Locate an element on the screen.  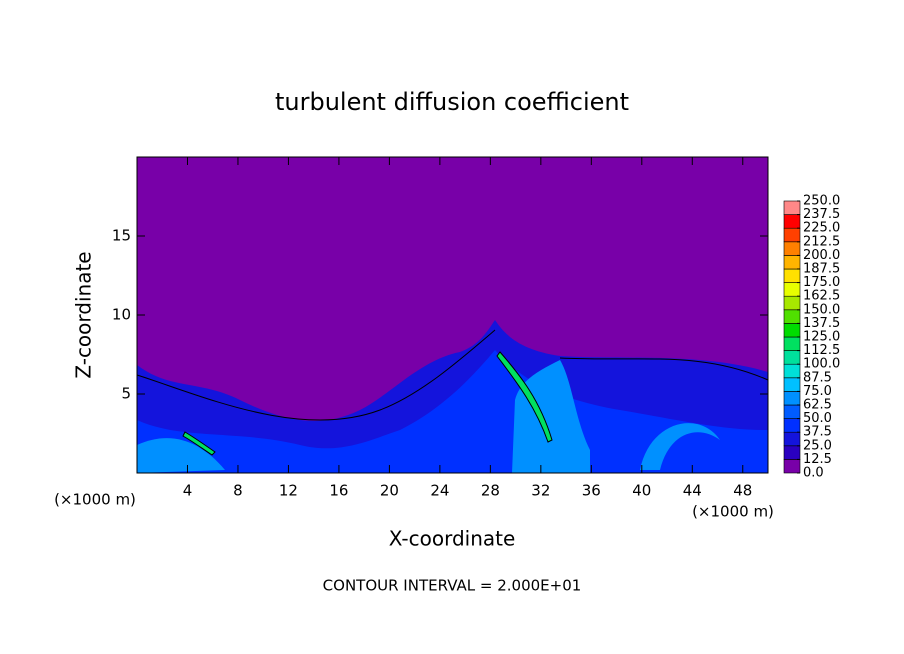
x-tick-label: 32 is located at coordinates (540, 491).